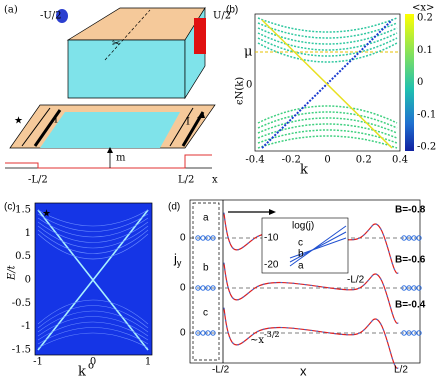 The height and width of the screenshot is (381, 436). Describe the element at coordinates (300, 243) in the screenshot. I see `inset-curve-label: c` at that location.